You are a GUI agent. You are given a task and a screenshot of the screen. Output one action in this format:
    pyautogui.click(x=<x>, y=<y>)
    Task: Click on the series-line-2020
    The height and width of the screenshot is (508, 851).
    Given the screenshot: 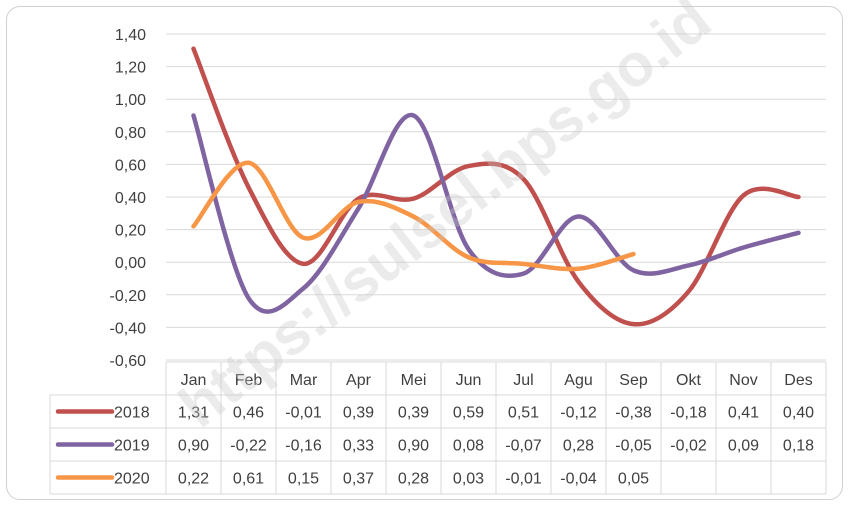 What is the action you would take?
    pyautogui.click(x=413, y=216)
    